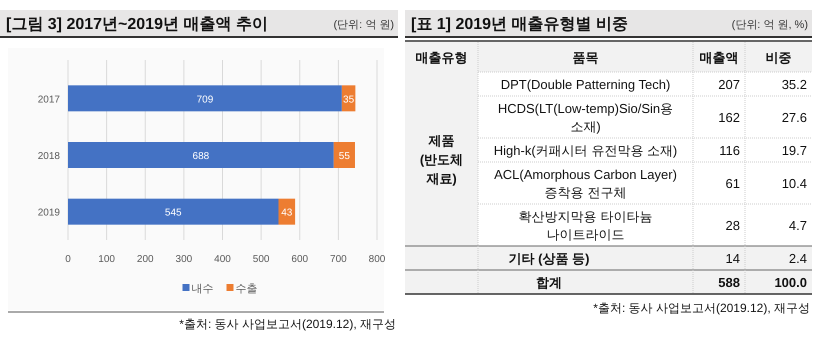  What do you see at coordinates (549, 282) in the screenshot?
I see `category-label: 합계` at bounding box center [549, 282].